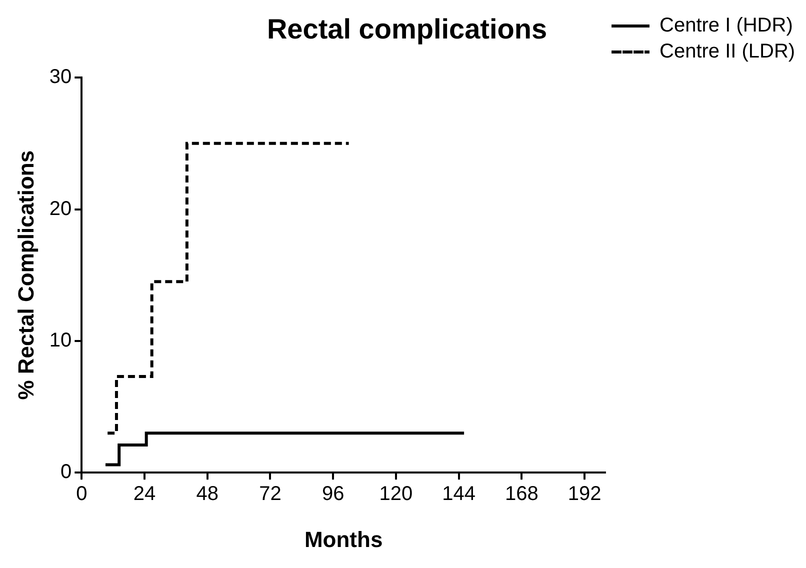  What do you see at coordinates (521, 494) in the screenshot?
I see `x-tick-label: 168` at bounding box center [521, 494].